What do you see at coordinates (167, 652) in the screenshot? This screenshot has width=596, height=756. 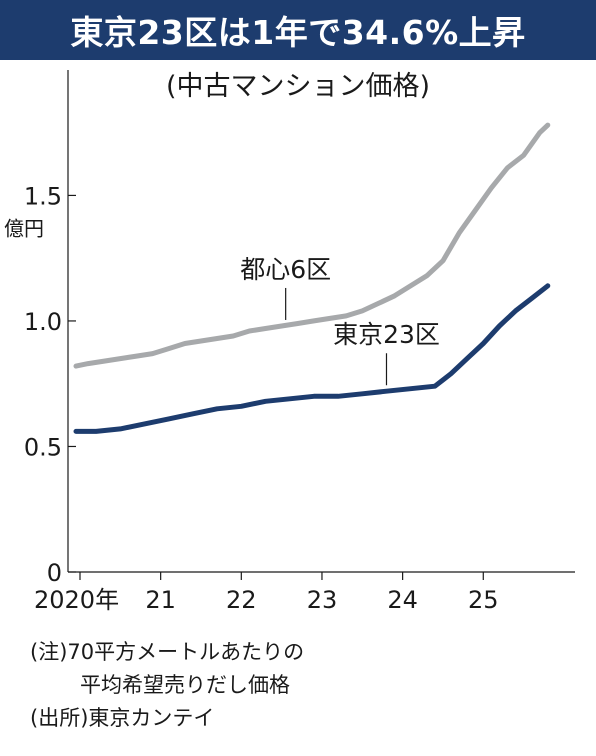 I see `note-line-1: (注)70平方メートルあたりの` at bounding box center [167, 652].